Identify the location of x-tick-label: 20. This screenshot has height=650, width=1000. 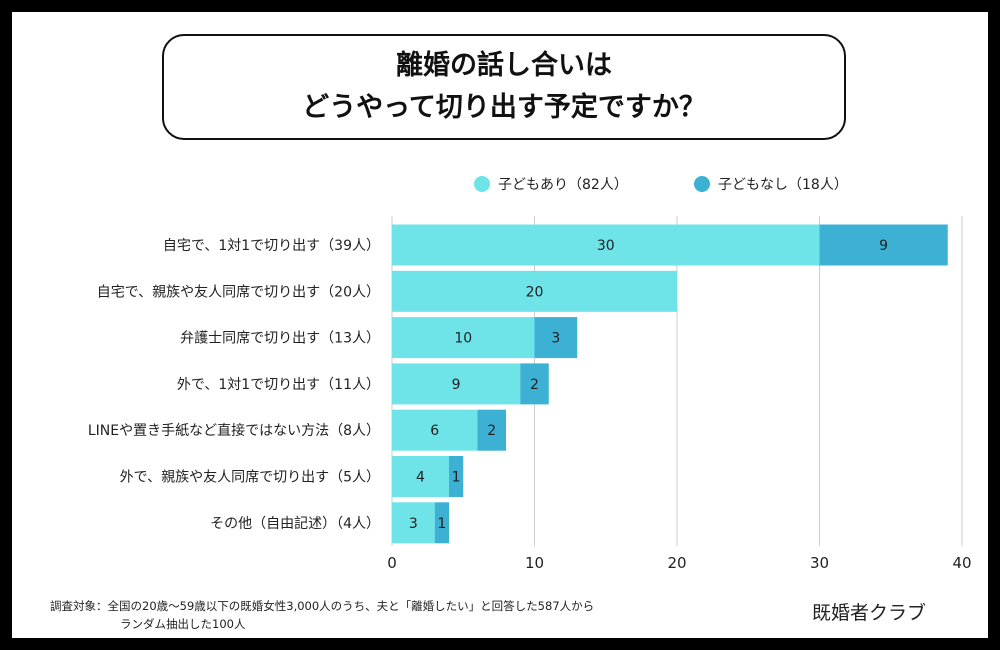
(676, 563).